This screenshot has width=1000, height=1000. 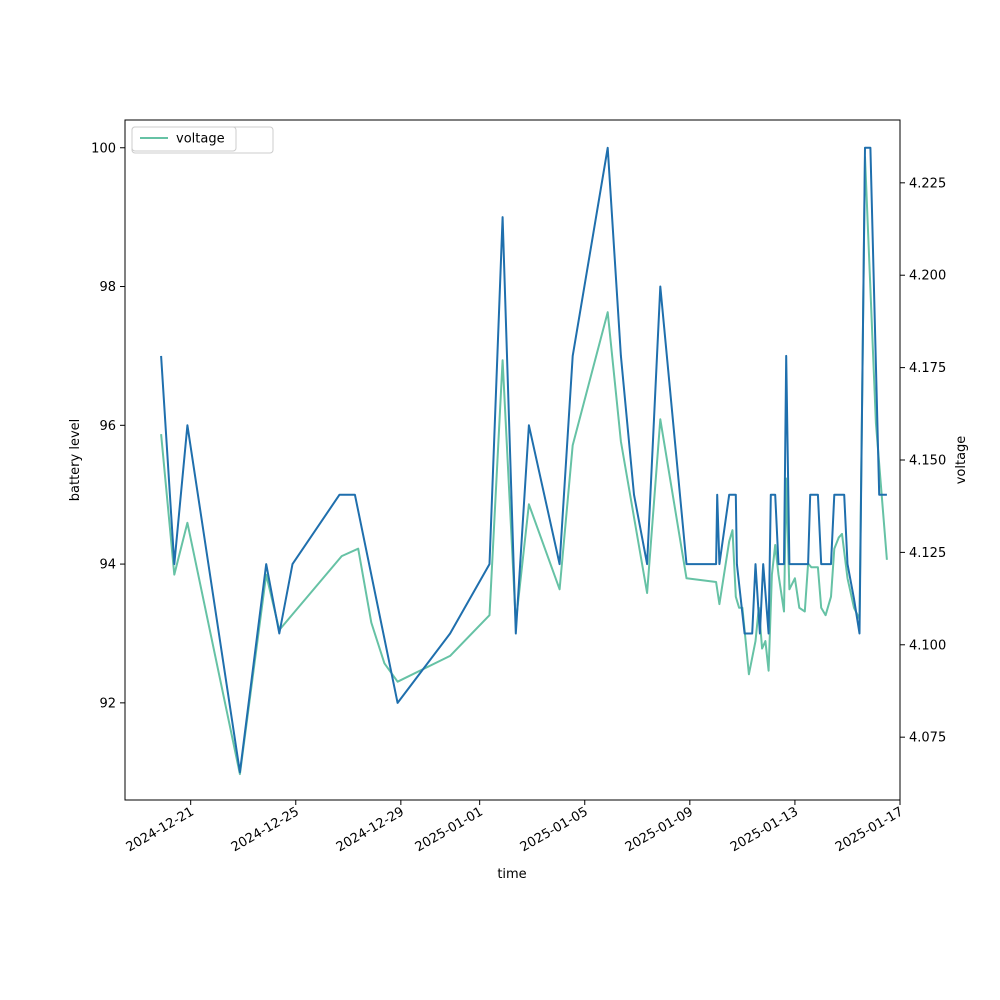 I want to click on y-left-tick-label: 100, so click(x=103, y=148).